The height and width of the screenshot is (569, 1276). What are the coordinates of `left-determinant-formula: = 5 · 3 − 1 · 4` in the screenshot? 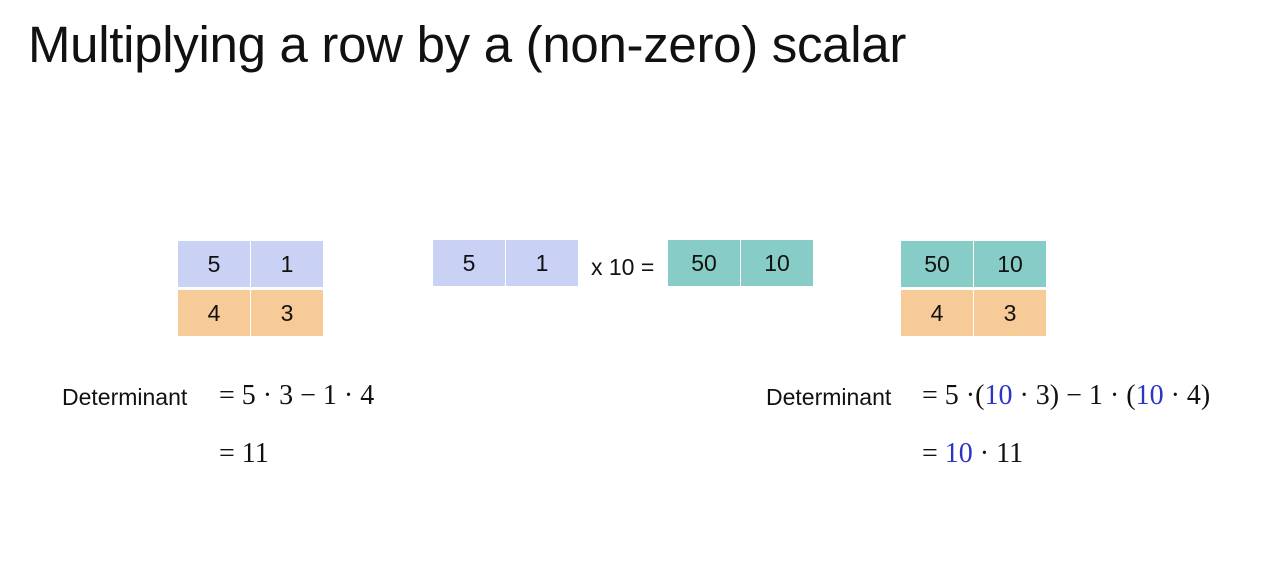 It's located at (296, 396).